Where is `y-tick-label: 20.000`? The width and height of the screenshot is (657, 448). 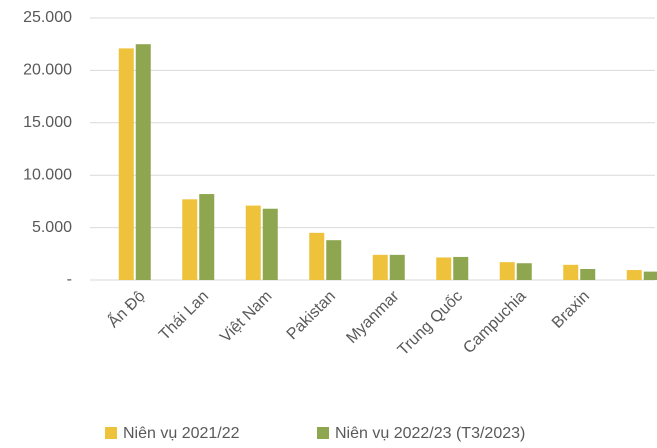
y-tick-label: 20.000 is located at coordinates (47, 70).